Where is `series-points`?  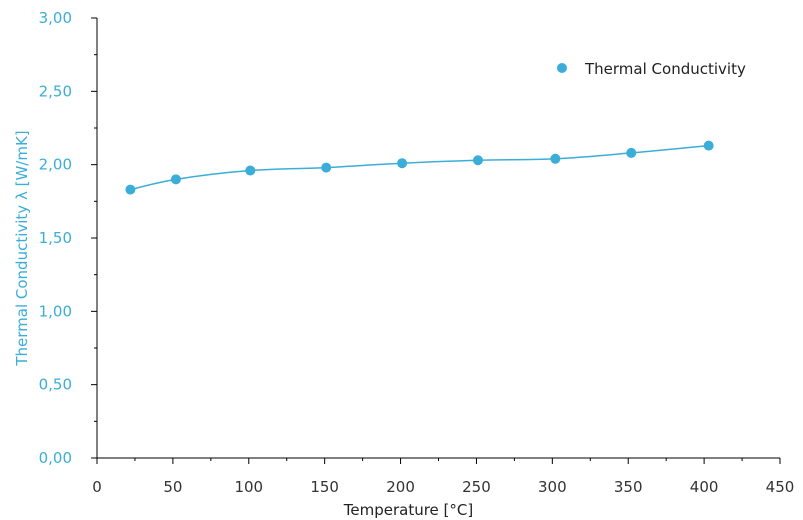
series-points is located at coordinates (419, 167).